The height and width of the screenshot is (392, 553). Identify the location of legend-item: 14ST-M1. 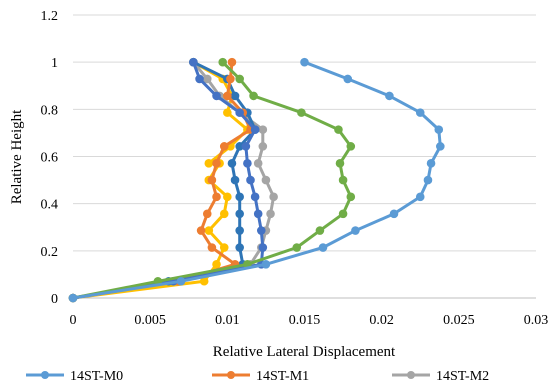
(260, 376).